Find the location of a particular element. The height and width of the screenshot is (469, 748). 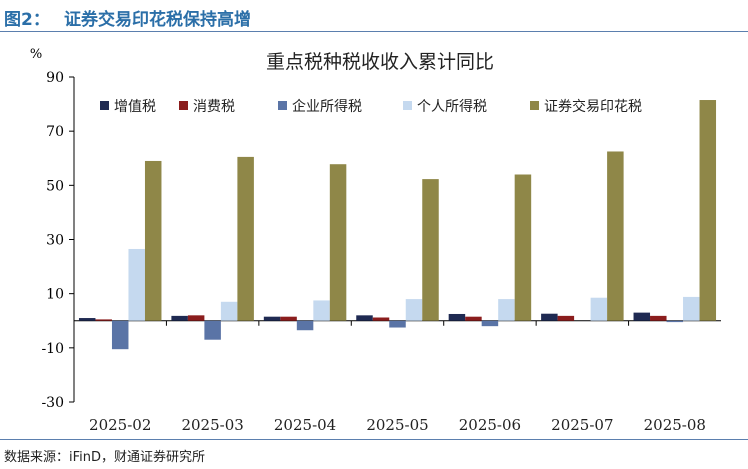

source-note: 数据来源：iFinD，财通证券研究所 is located at coordinates (105, 457).